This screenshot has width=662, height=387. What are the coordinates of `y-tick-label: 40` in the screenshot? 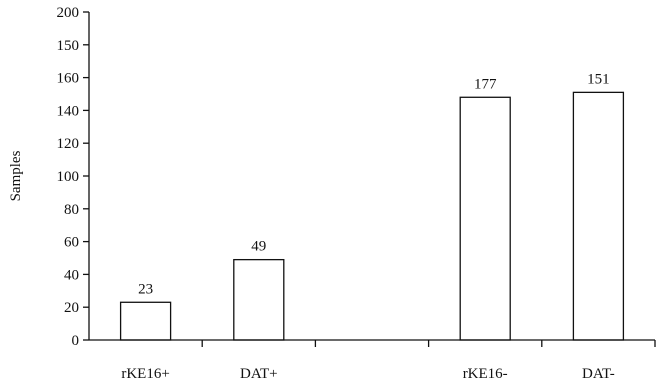 It's located at (71, 275).